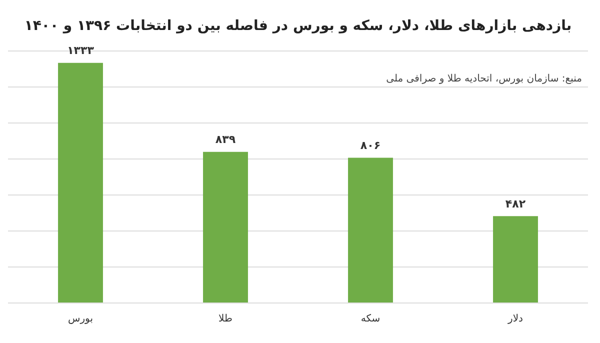 The width and height of the screenshot is (600, 343). What do you see at coordinates (225, 319) in the screenshot?
I see `x-tick-label: طلا` at bounding box center [225, 319].